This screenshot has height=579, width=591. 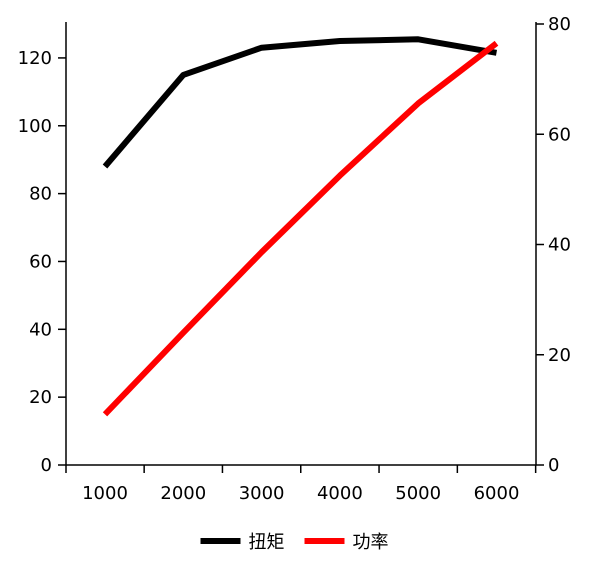 I want to click on x-tick-label: 4000, so click(x=340, y=493).